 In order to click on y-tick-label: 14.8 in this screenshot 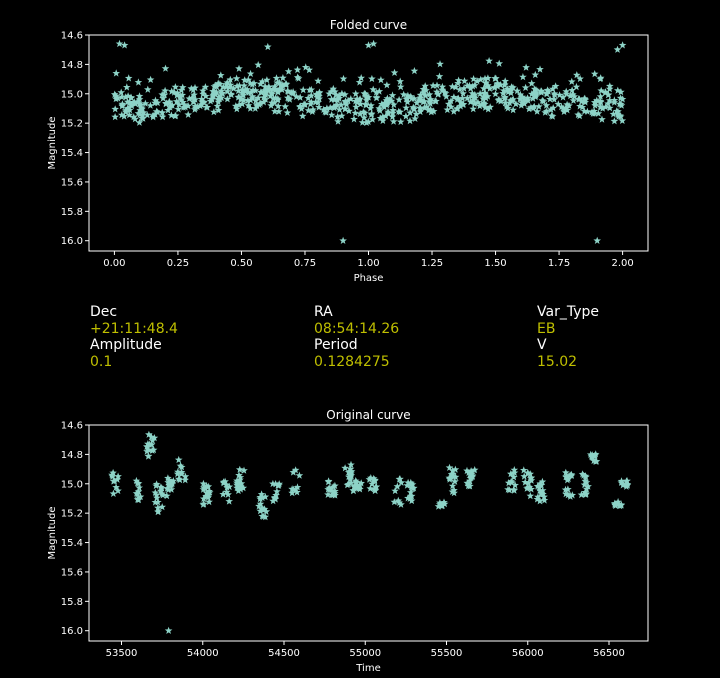, I will do `click(72, 455)`.